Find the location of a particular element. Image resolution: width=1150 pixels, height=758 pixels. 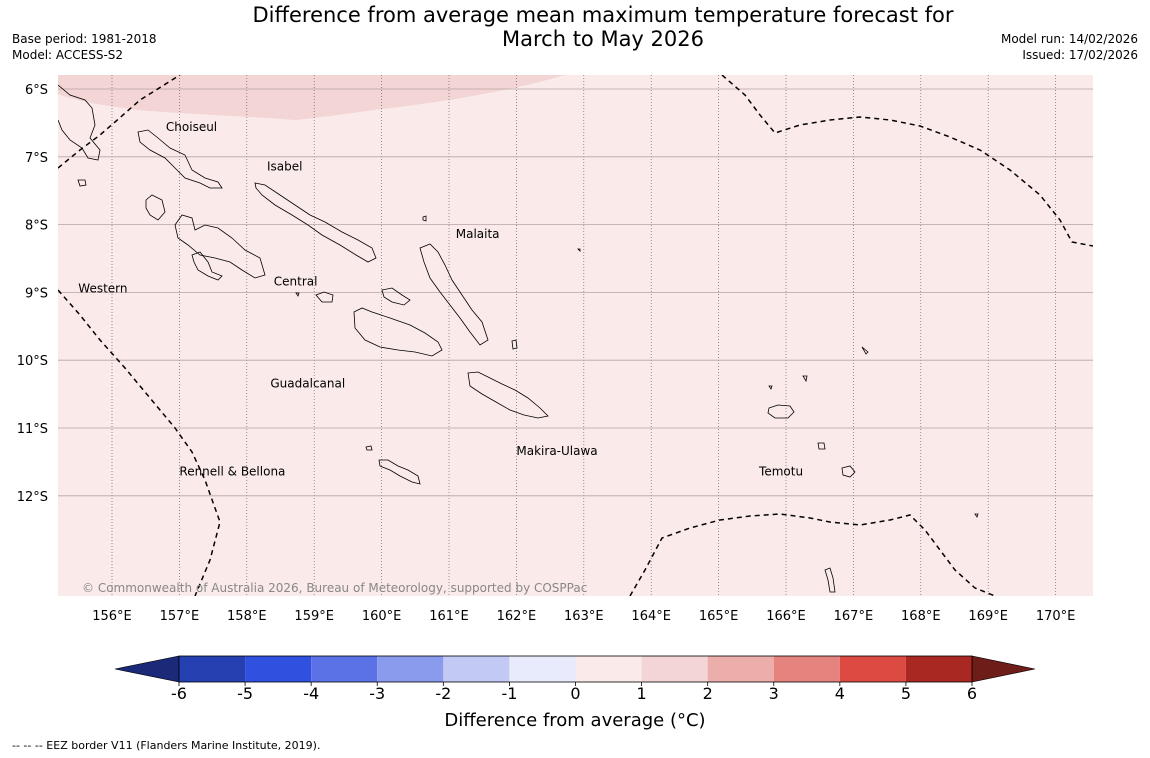

coast-florida-islands is located at coordinates (363, 296).